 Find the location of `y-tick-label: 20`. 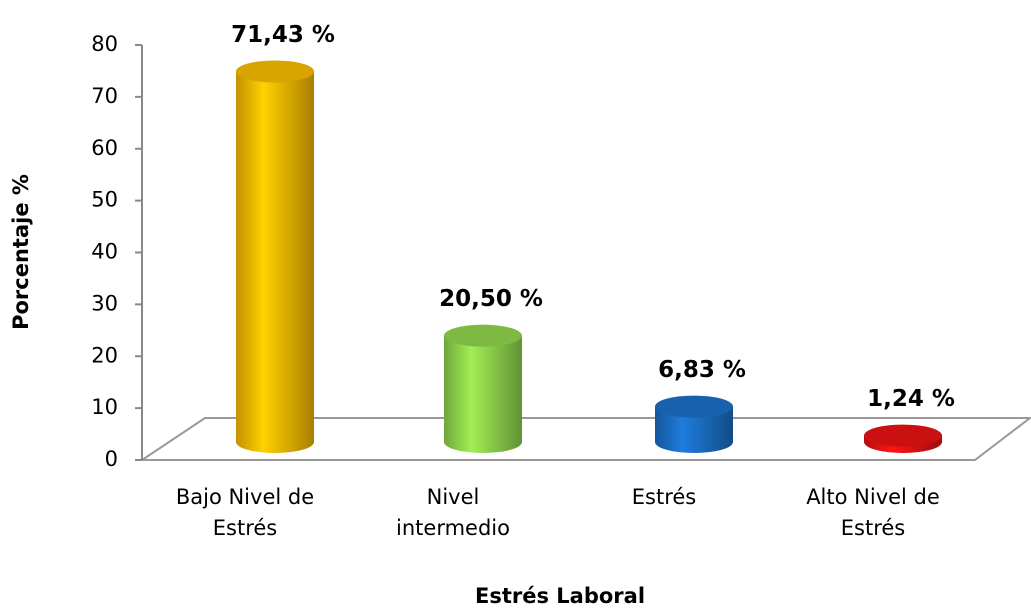

y-tick-label: 20 is located at coordinates (104, 355).